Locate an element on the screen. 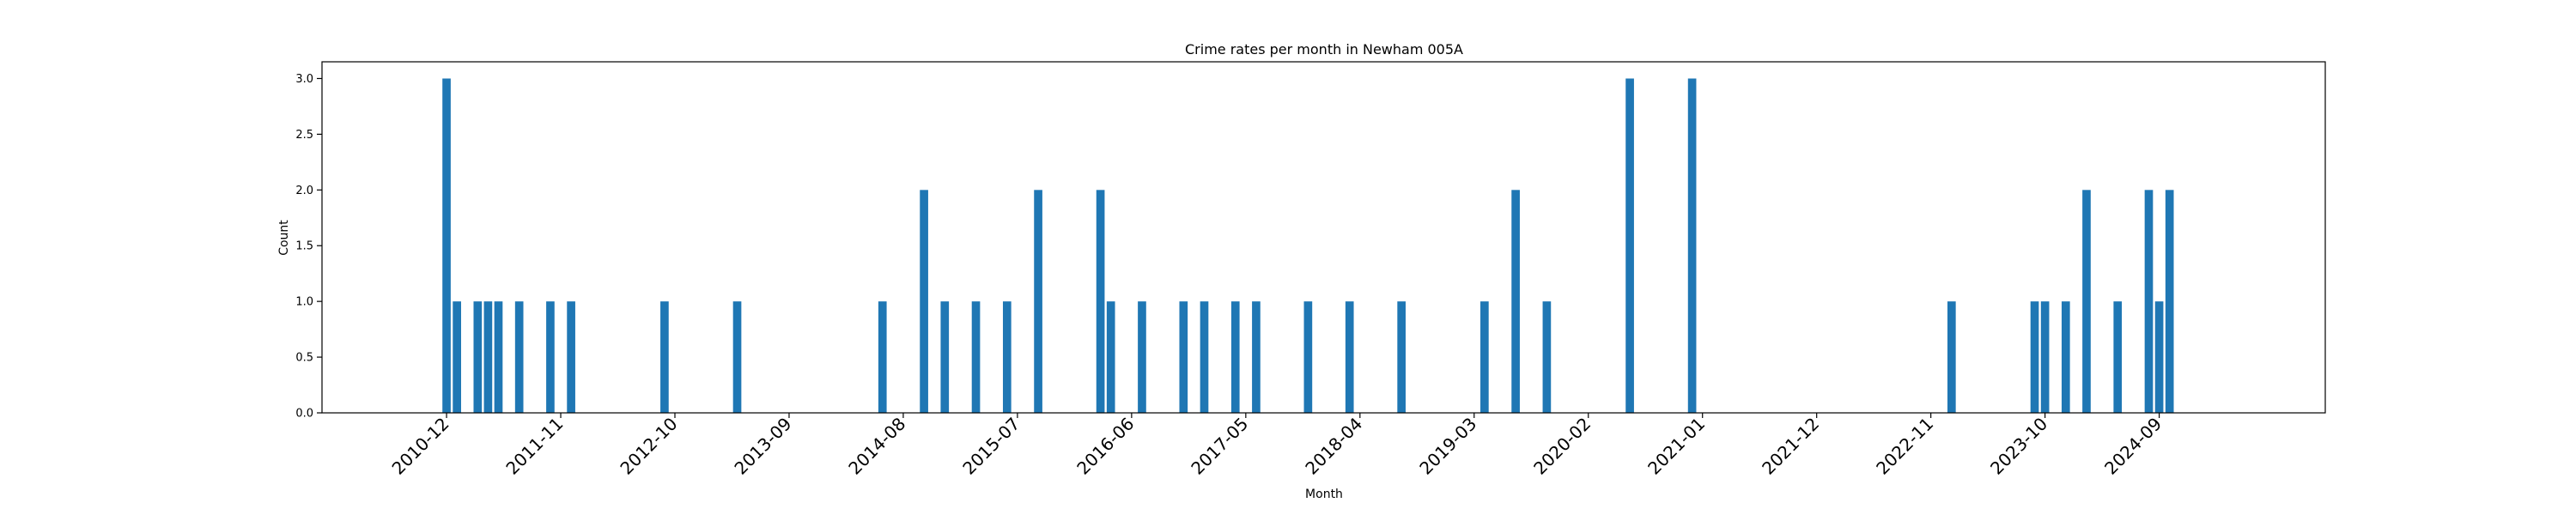 Image resolution: width=2576 pixels, height=515 pixels. x-tick-label: 2014-08 is located at coordinates (876, 446).